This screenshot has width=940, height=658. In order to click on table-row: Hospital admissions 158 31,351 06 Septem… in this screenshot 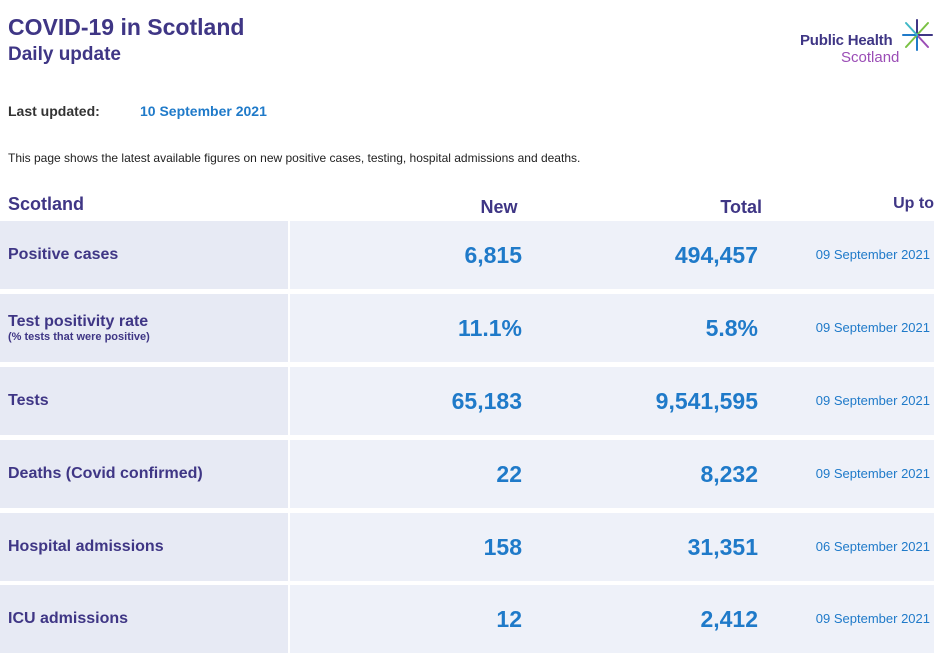, I will do `click(467, 547)`.